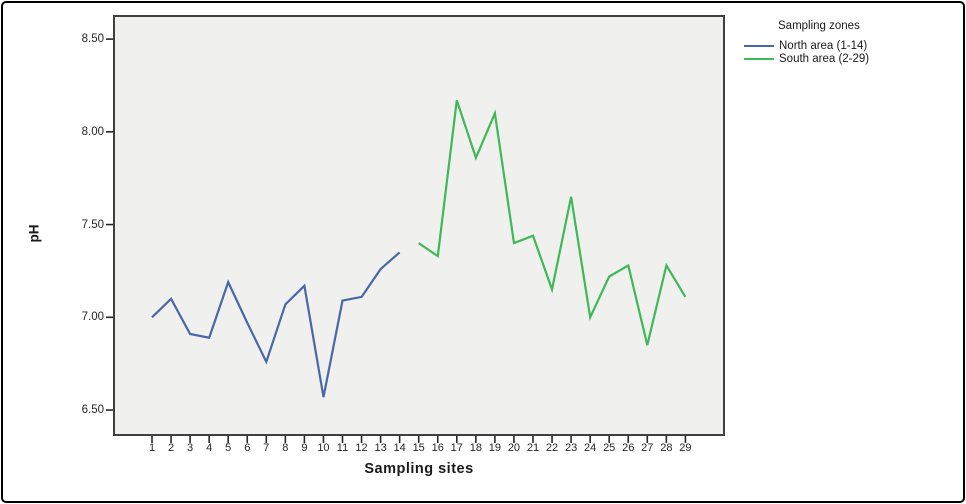 The image size is (966, 504). Describe the element at coordinates (361, 448) in the screenshot. I see `x-tick-label: 12` at that location.